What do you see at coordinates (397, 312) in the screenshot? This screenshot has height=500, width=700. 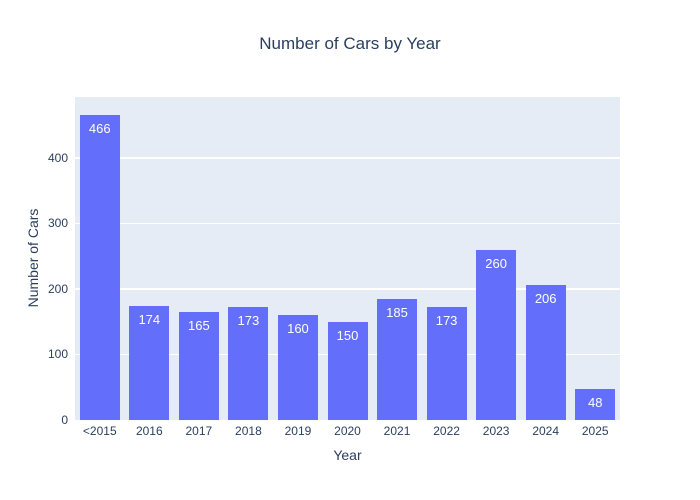 I see `bar-value-label: 185` at bounding box center [397, 312].